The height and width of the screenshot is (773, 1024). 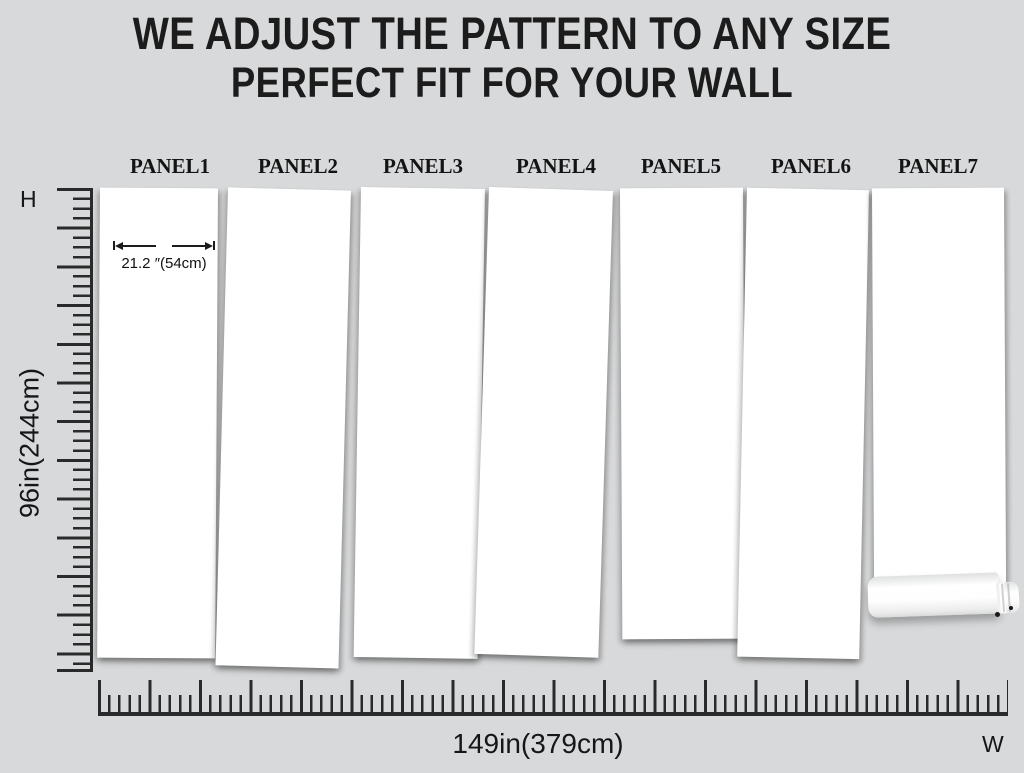 What do you see at coordinates (512, 83) in the screenshot?
I see `title-line-2: PERFECT FIT FOR YOUR WALL` at bounding box center [512, 83].